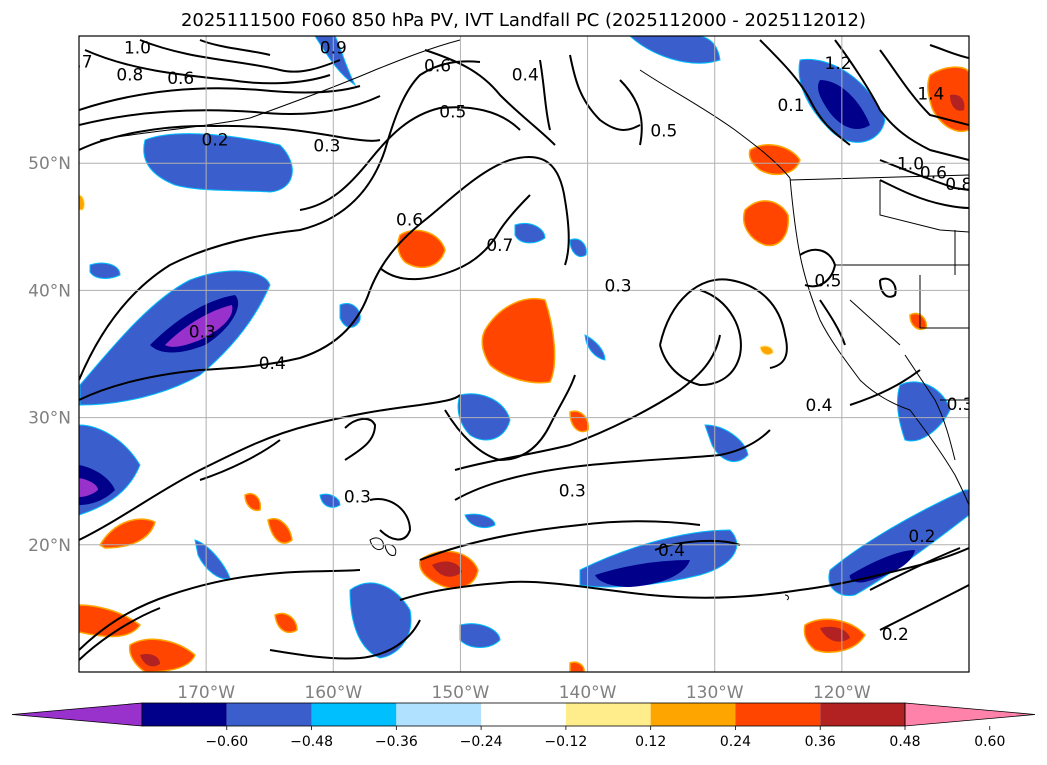 The height and width of the screenshot is (765, 1047). Describe the element at coordinates (481, 742) in the screenshot. I see `colorbar-tick-label: −0.24` at that location.